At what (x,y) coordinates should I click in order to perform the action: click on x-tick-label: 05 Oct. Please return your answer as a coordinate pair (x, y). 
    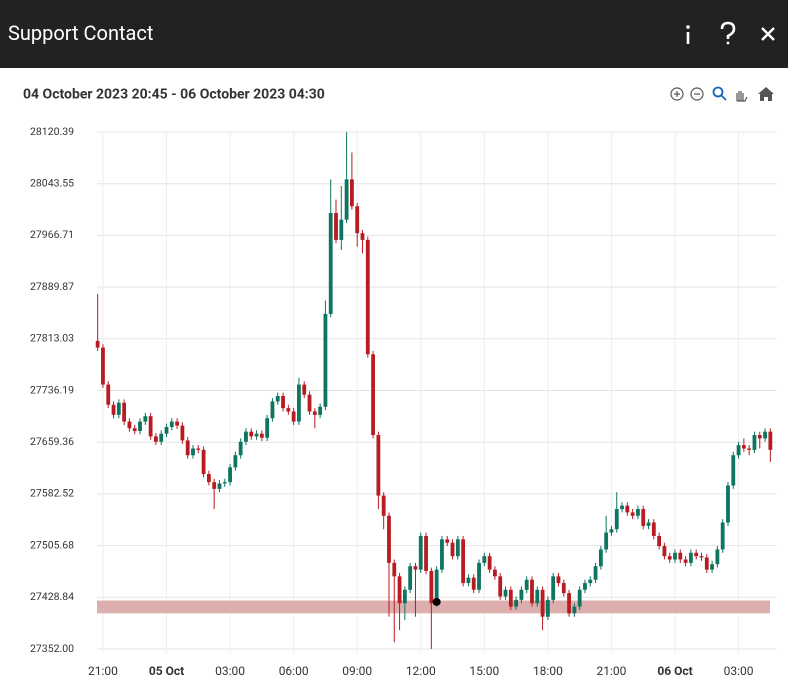
    Looking at the image, I should click on (166, 671).